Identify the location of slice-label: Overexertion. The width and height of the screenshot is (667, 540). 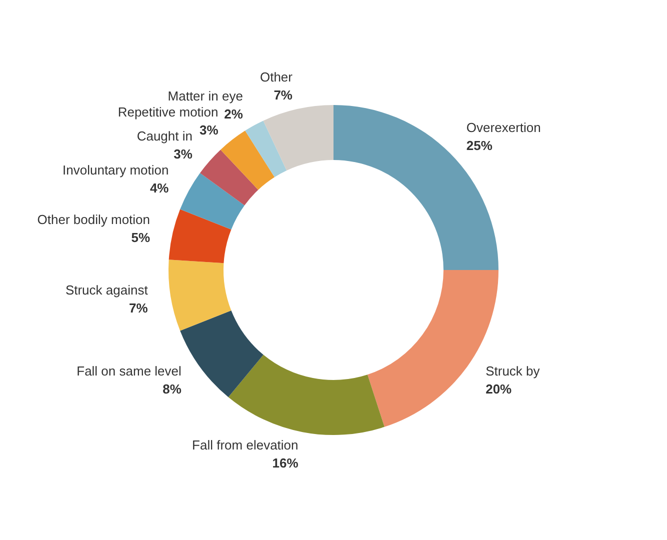
(503, 128).